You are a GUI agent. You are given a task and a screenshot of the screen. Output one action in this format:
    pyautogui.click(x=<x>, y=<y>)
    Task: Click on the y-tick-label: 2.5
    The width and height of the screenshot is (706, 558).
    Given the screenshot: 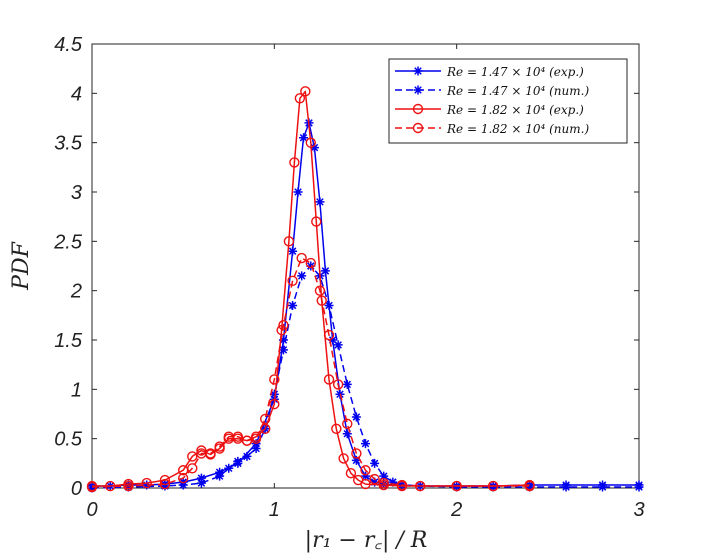 What is the action you would take?
    pyautogui.click(x=68, y=242)
    